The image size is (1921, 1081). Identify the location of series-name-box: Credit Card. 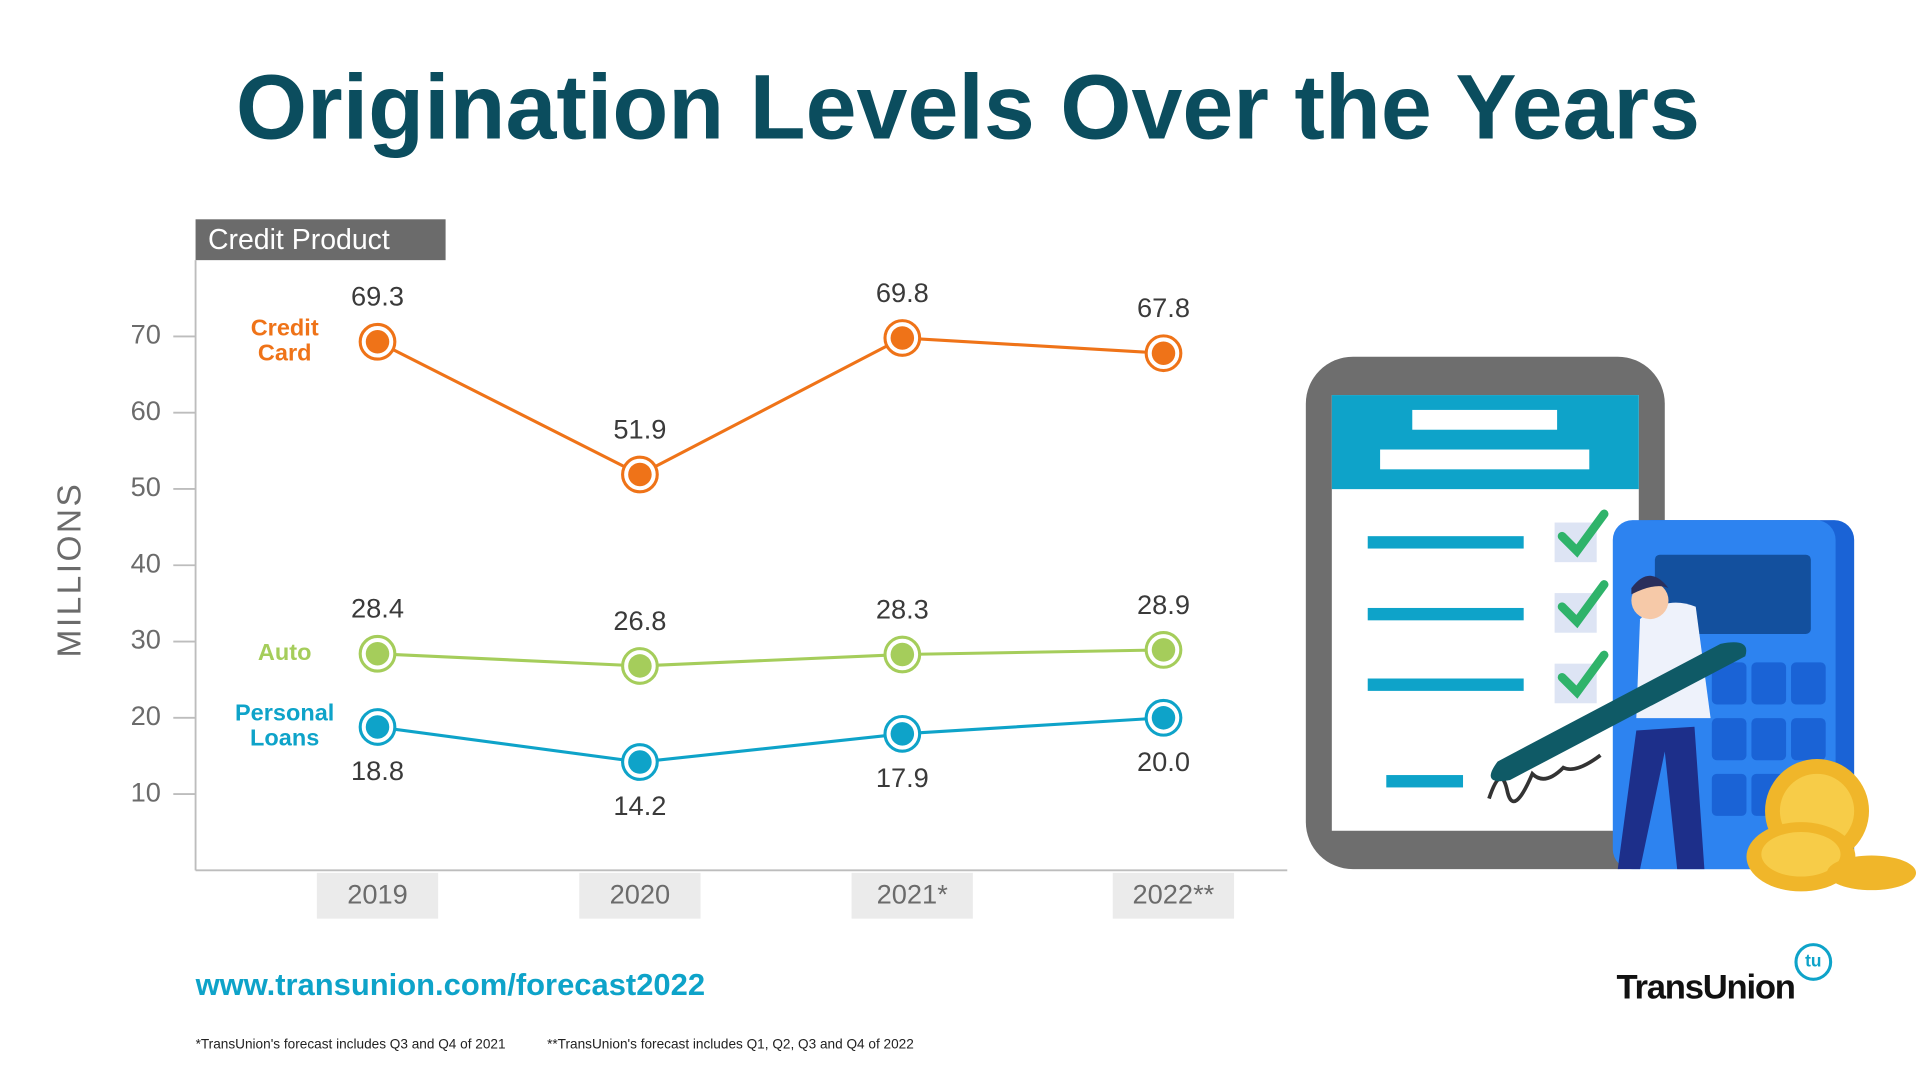
(284, 341).